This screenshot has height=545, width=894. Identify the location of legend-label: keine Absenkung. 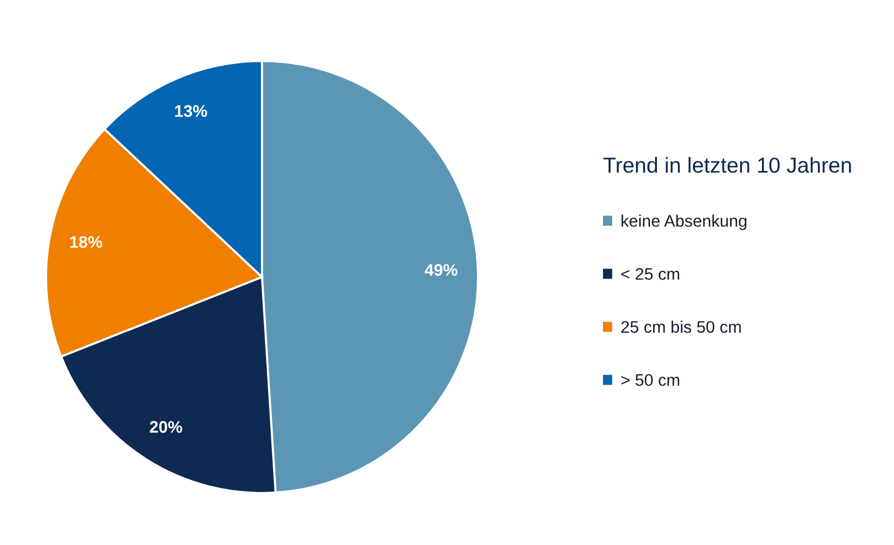
(684, 222).